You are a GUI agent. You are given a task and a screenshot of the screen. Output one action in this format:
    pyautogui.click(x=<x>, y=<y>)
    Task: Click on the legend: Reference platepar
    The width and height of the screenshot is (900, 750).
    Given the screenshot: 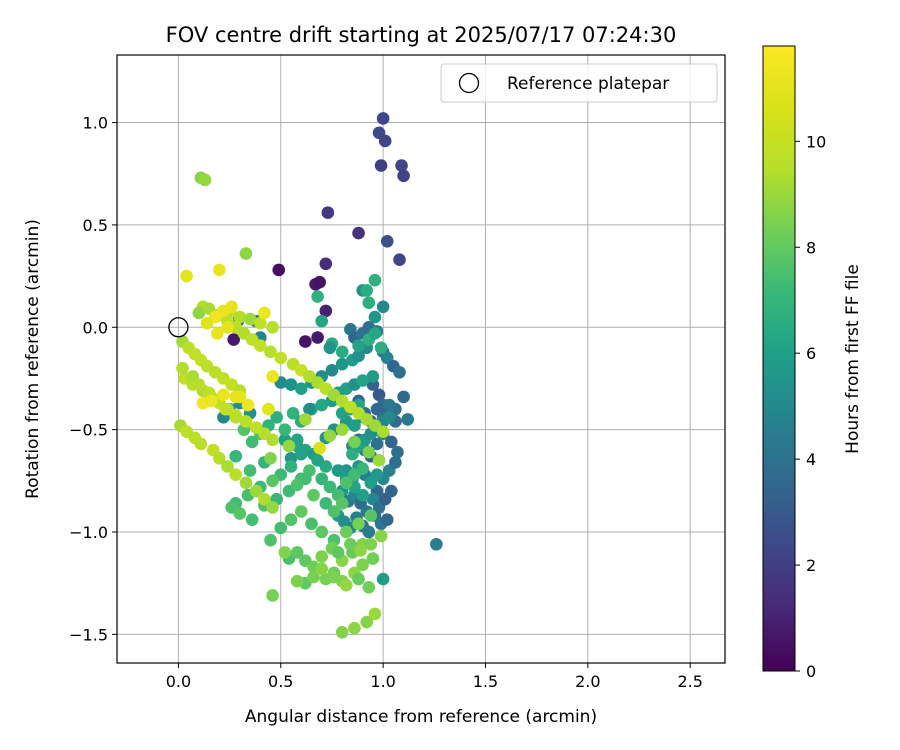 What is the action you would take?
    pyautogui.click(x=579, y=83)
    